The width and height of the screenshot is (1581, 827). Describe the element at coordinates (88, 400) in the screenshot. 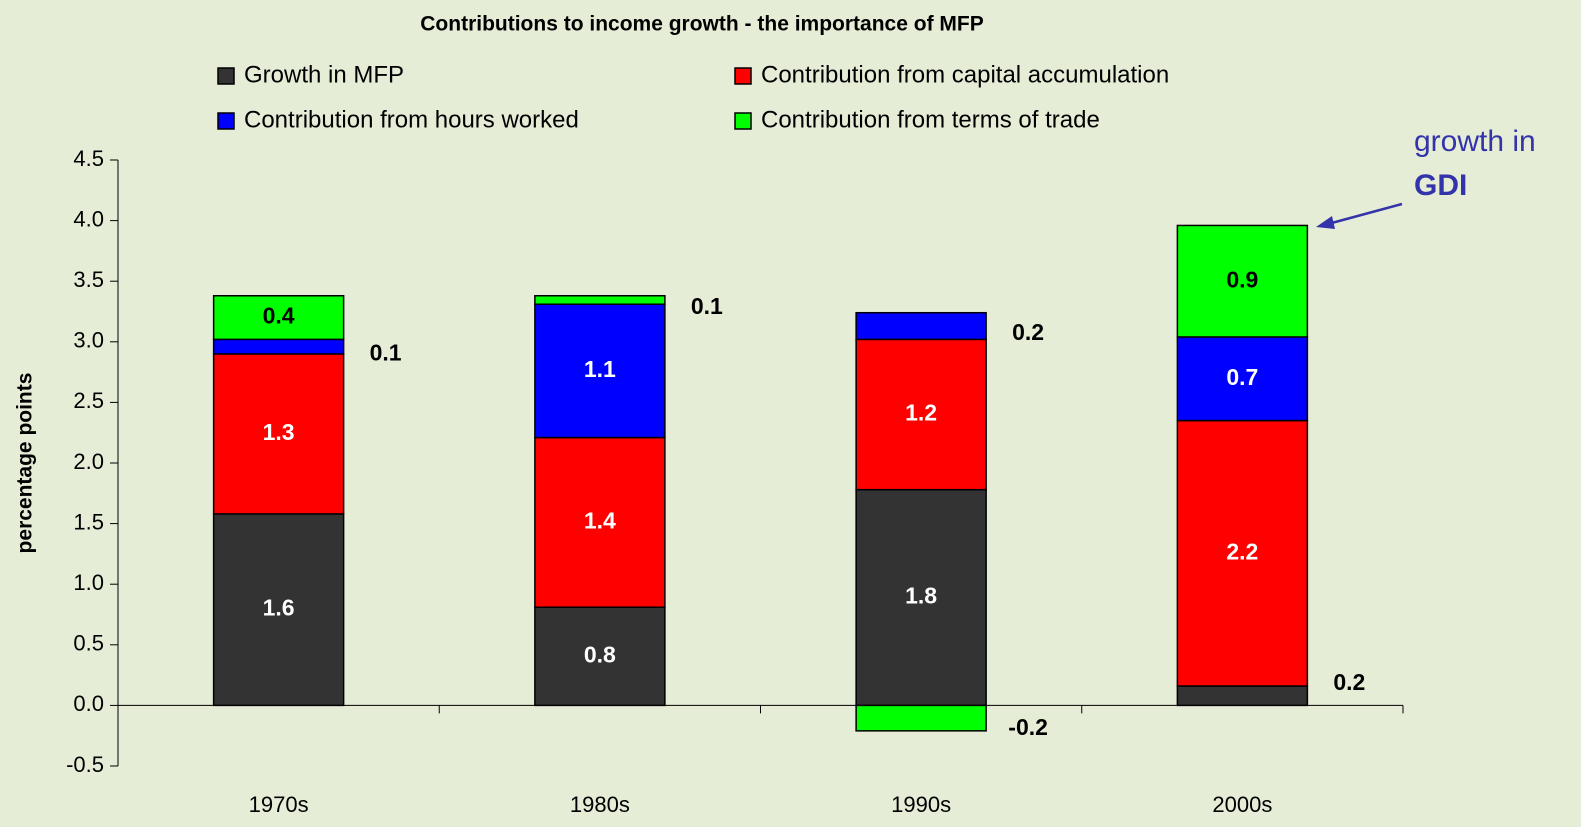

I see `y-tick-label: 2.5` at that location.